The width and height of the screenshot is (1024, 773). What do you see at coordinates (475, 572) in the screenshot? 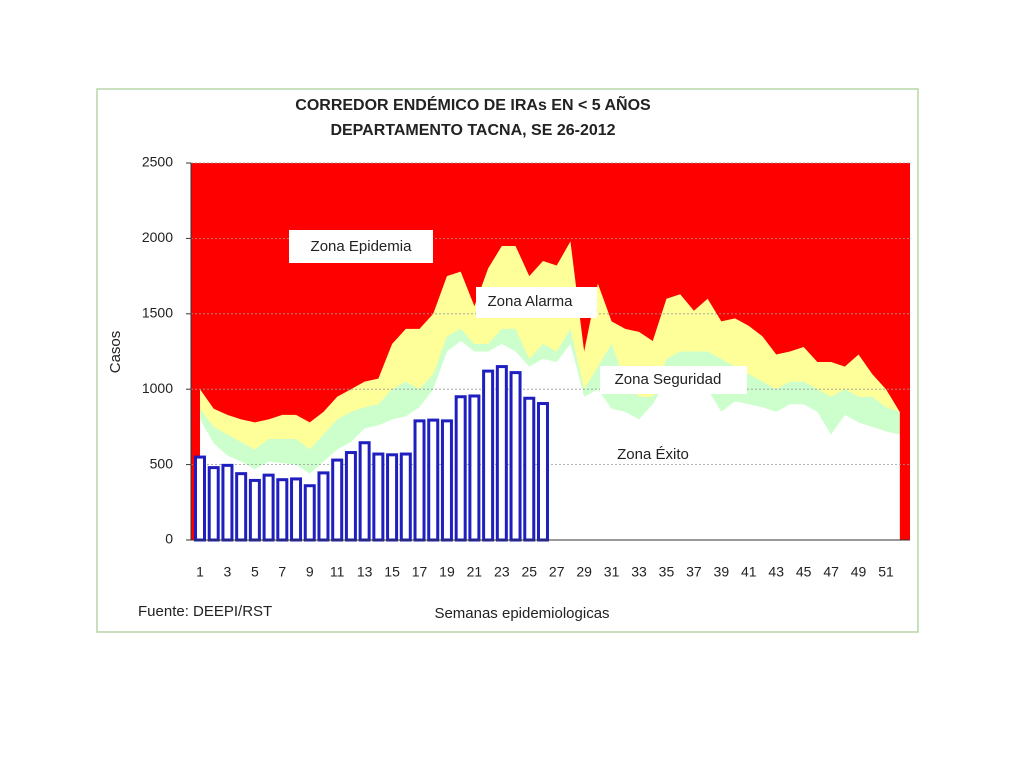
I see `x-tick-label: 21` at bounding box center [475, 572].